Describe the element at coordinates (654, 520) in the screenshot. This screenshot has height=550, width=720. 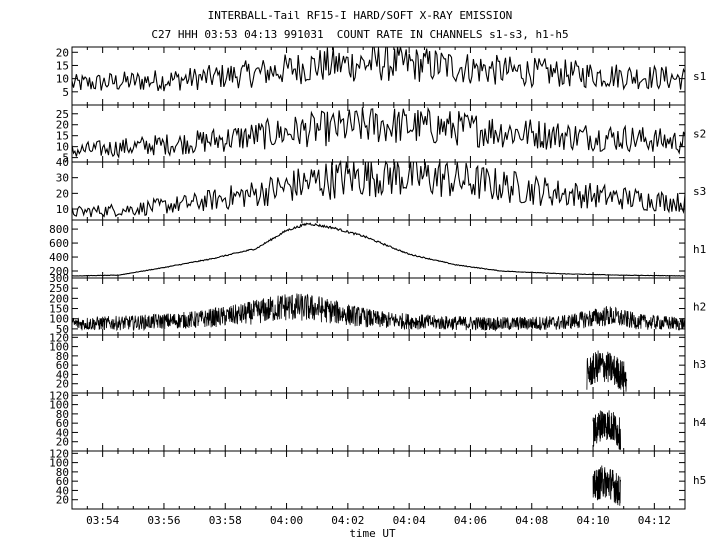
I see `x-tick-label: 04:12` at that location.